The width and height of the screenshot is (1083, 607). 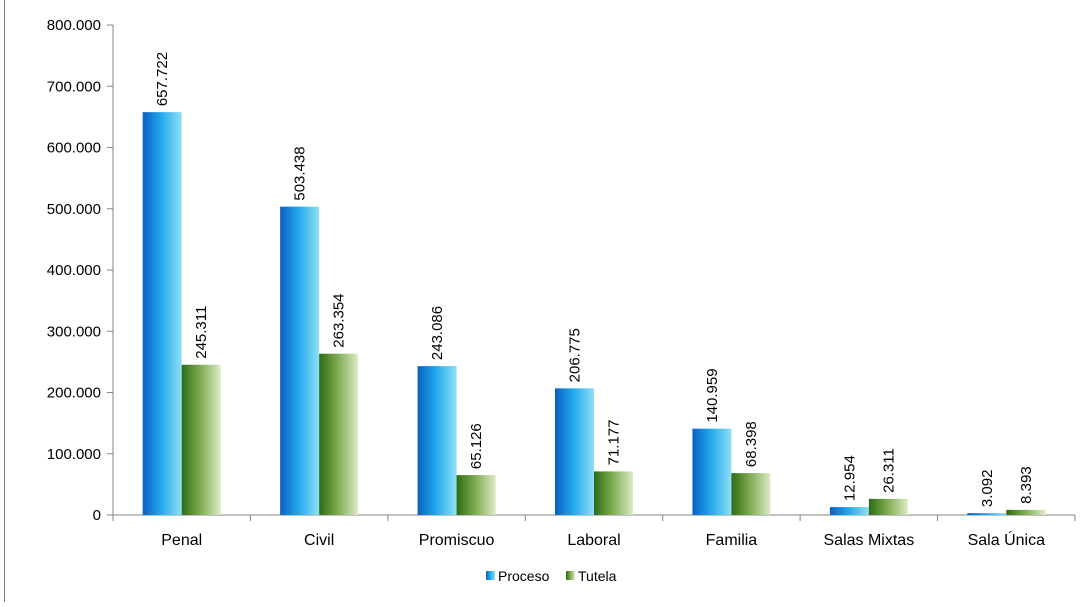 What do you see at coordinates (74, 148) in the screenshot?
I see `y-tick-label: 600.000` at bounding box center [74, 148].